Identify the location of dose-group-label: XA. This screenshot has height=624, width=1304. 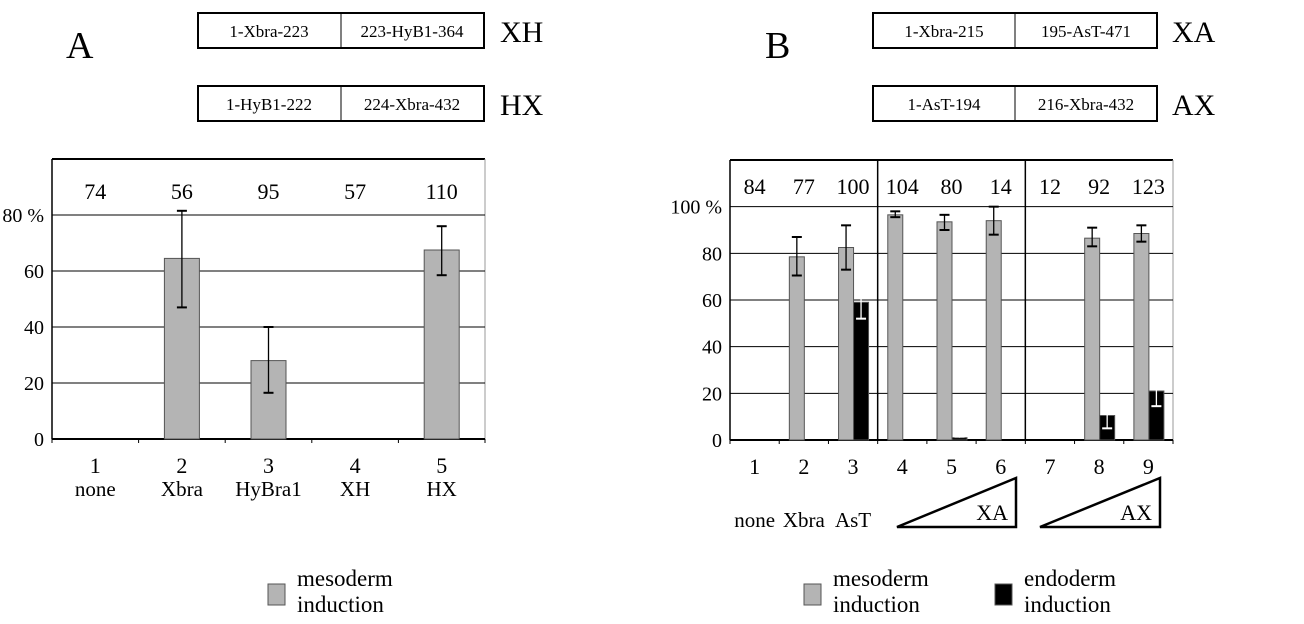
(992, 512).